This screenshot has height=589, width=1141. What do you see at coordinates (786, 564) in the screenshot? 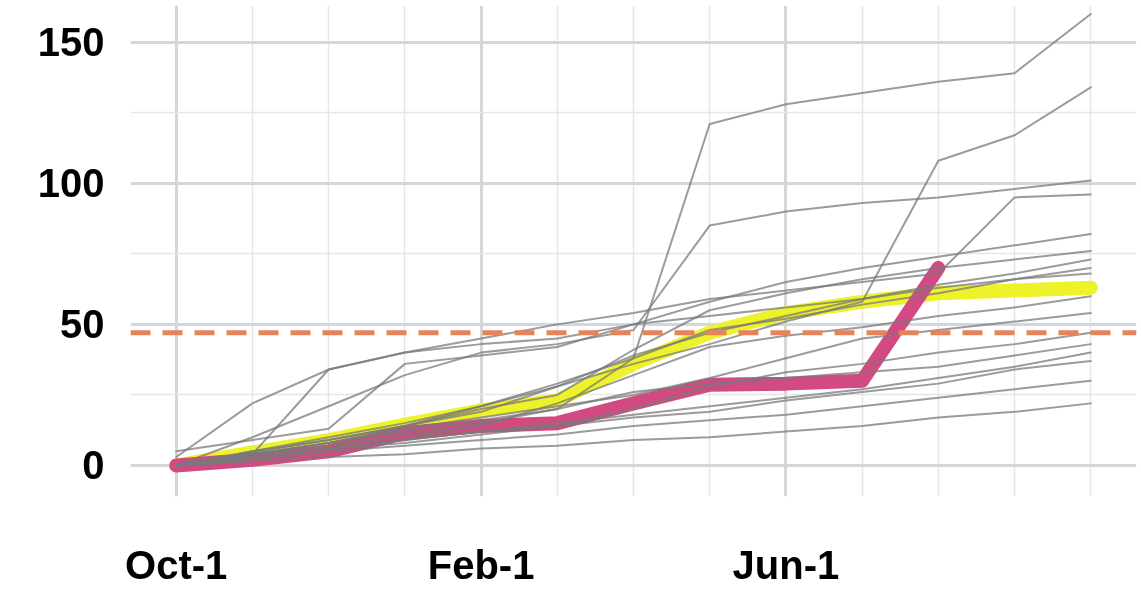
I see `x-tick-label: Jun-1` at bounding box center [786, 564].